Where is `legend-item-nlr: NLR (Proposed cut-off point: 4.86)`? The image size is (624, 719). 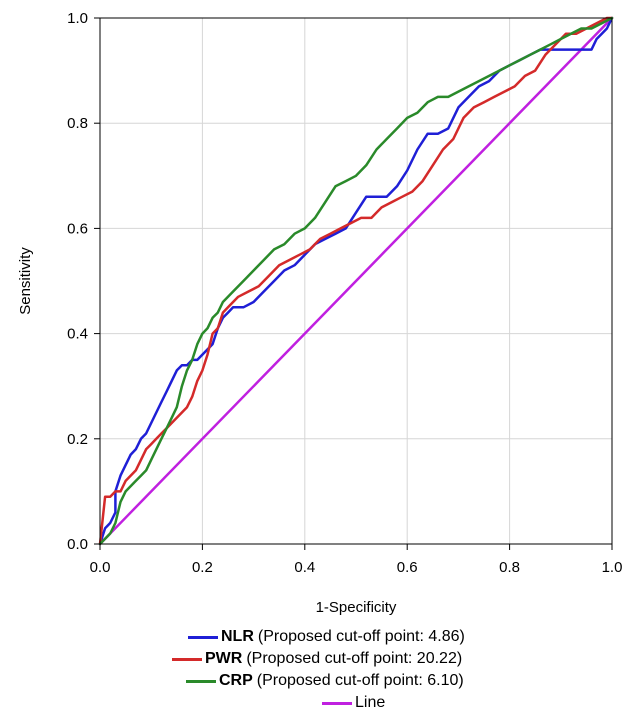
legend-item-nlr: NLR (Proposed cut-off point: 4.86) is located at coordinates (326, 637).